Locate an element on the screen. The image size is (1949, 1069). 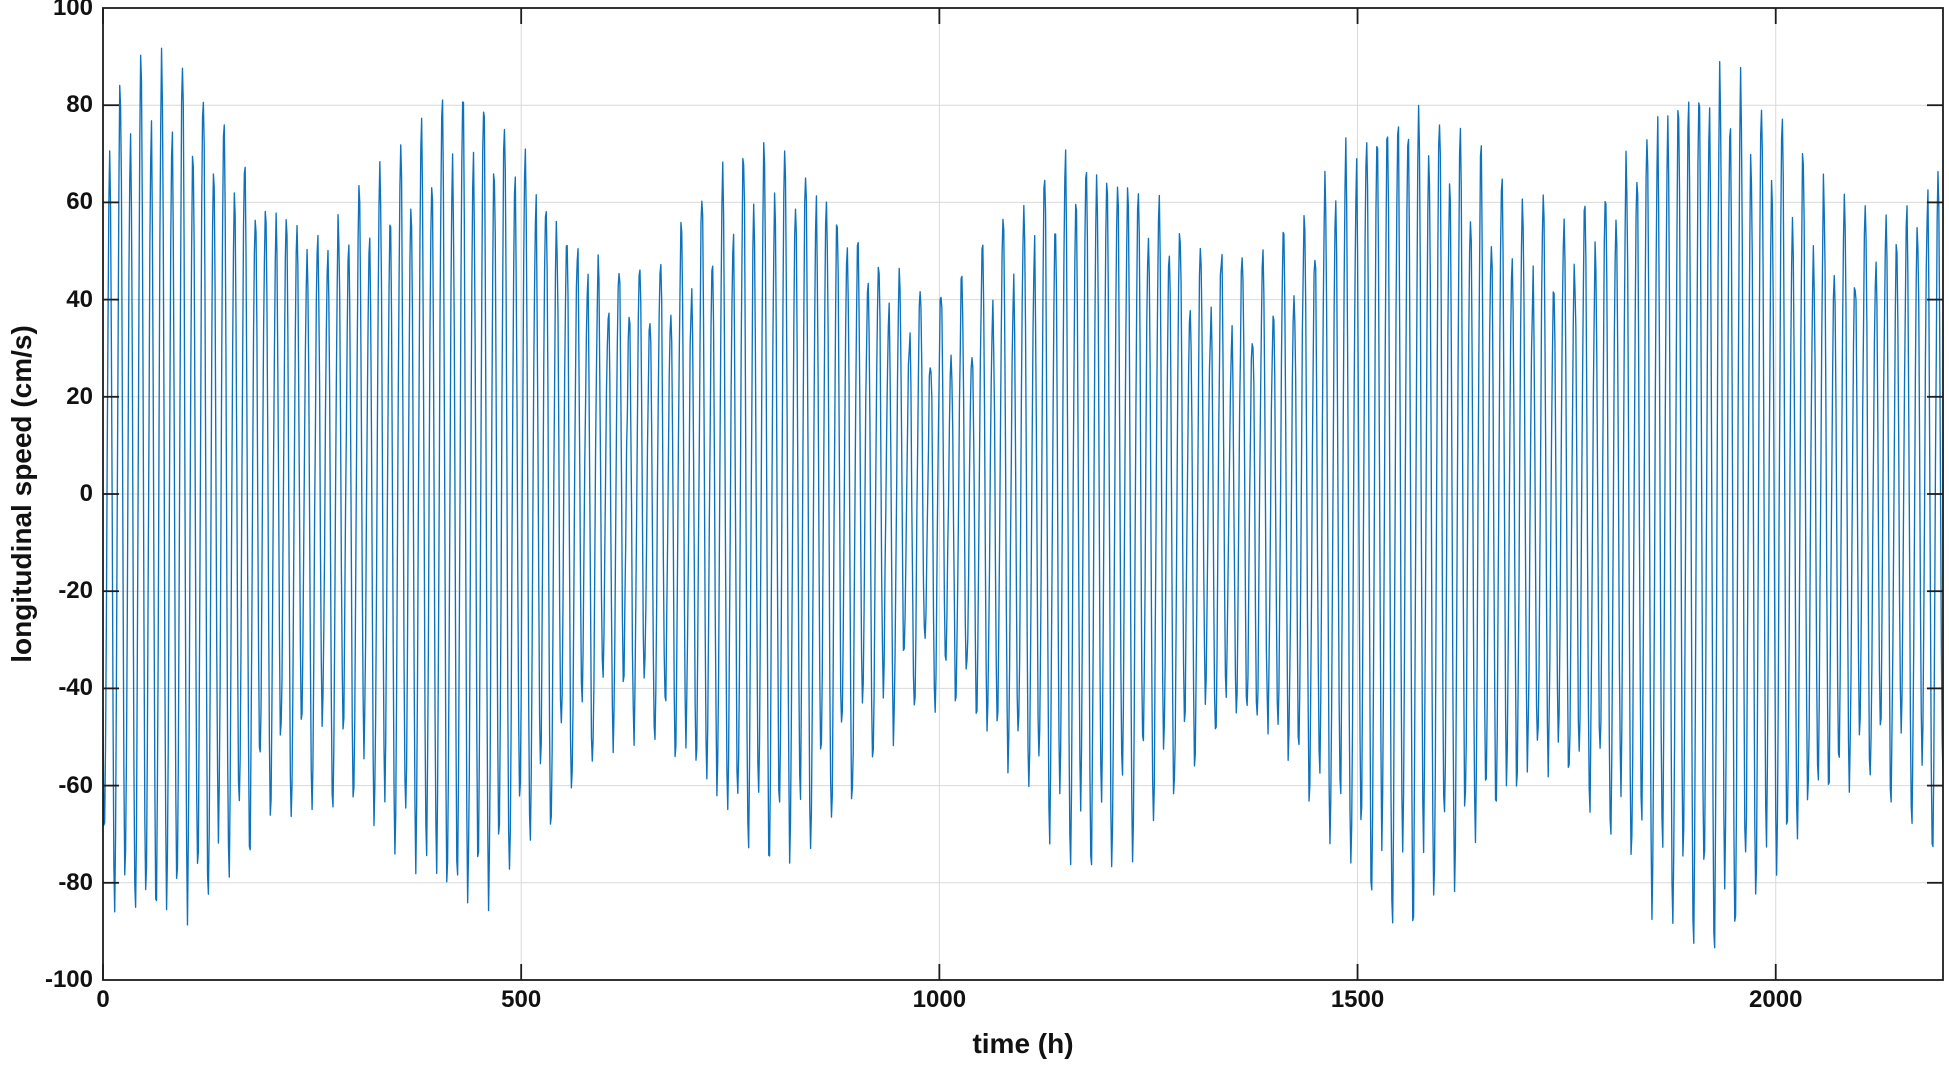
y-tick-label--40: -40 is located at coordinates (75, 688).